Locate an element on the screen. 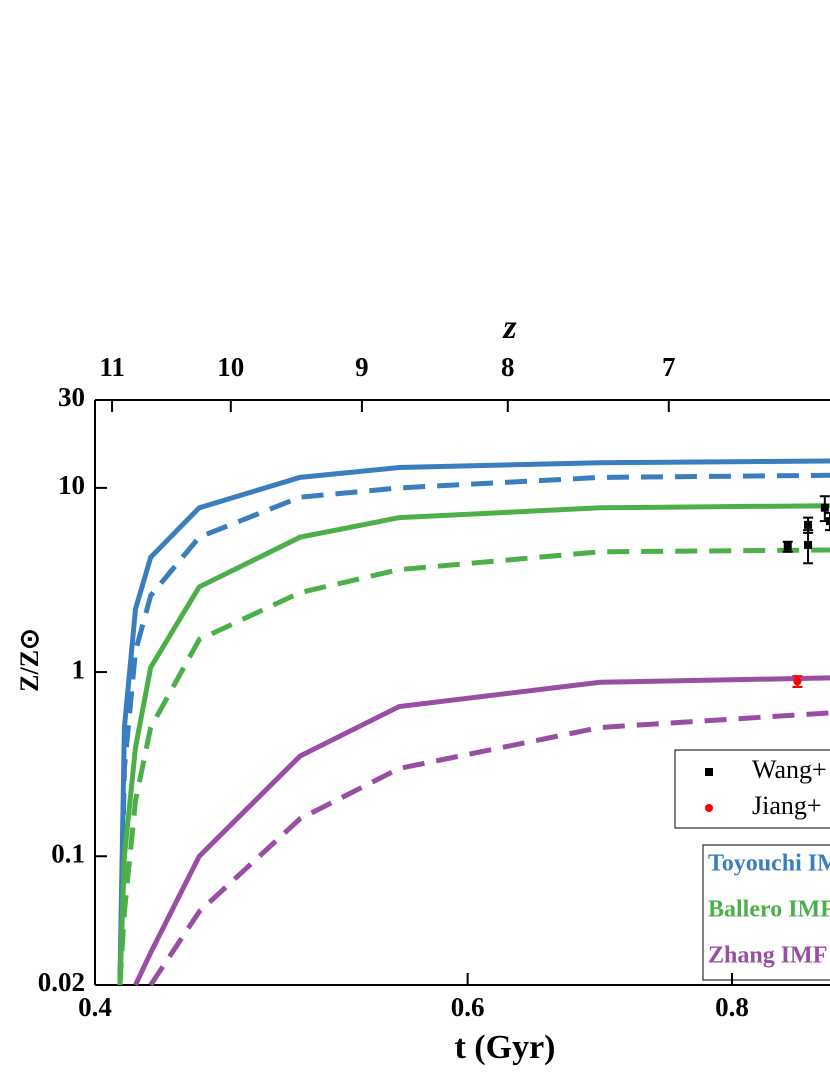 The width and height of the screenshot is (830, 1075). x2-axis-title: z is located at coordinates (509, 327).